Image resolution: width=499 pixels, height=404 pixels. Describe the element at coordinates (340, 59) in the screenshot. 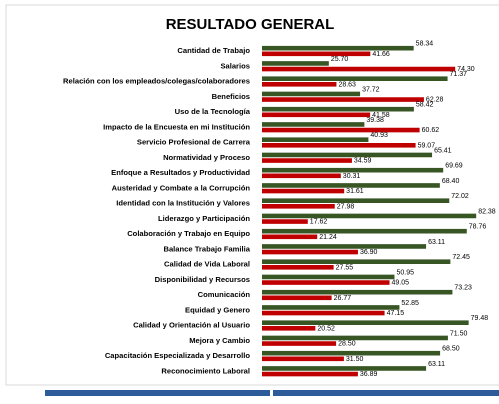

I see `value-label: 25.70` at that location.